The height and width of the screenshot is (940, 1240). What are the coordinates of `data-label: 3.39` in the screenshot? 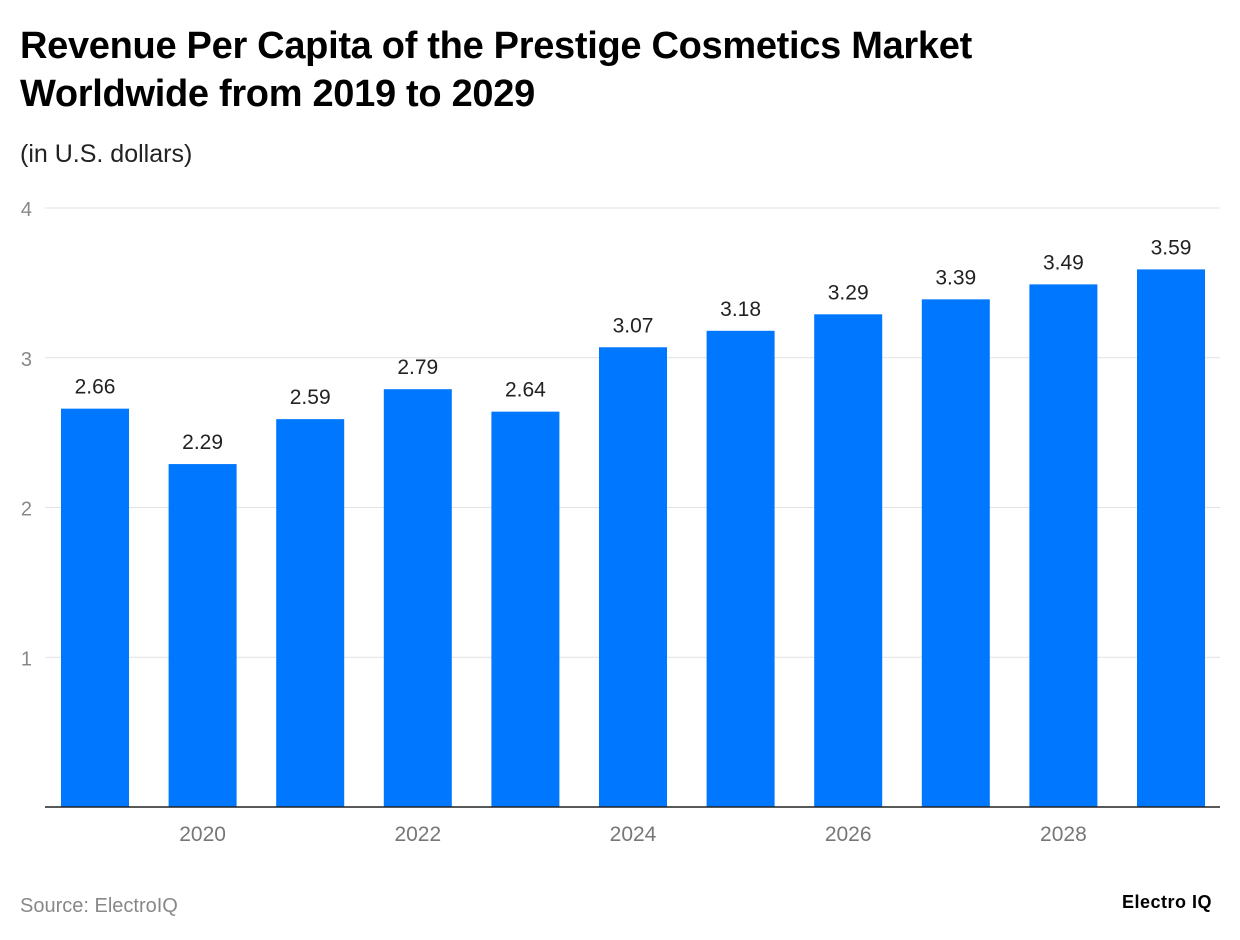 It's located at (955, 277).